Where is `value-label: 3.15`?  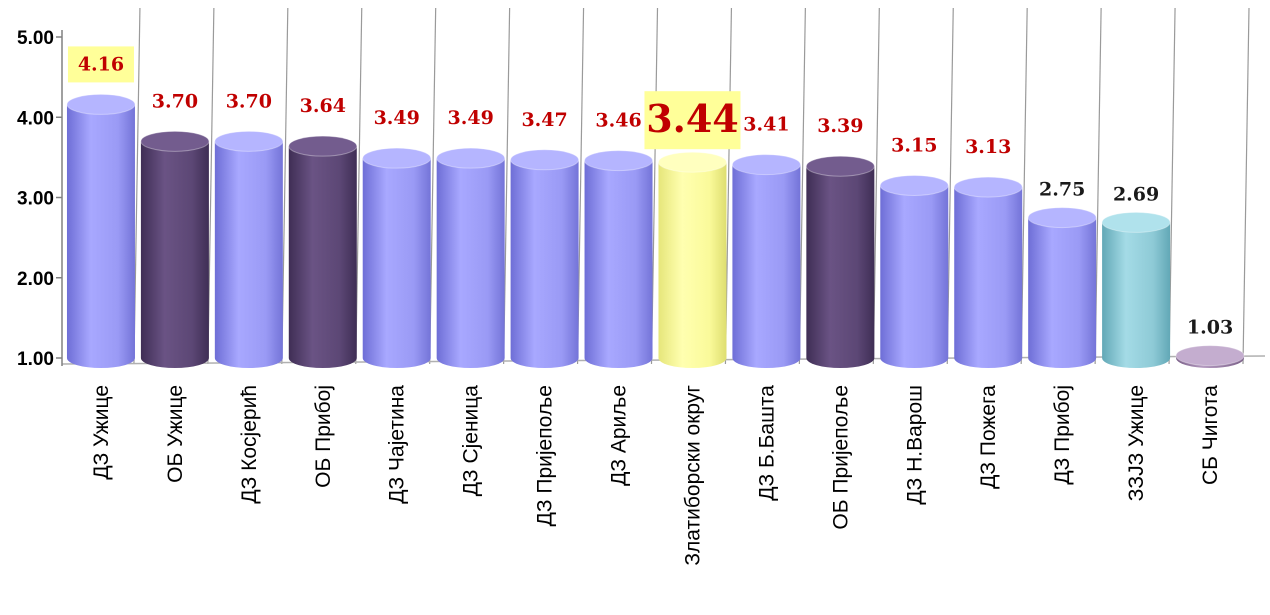 value-label: 3.15 is located at coordinates (914, 145).